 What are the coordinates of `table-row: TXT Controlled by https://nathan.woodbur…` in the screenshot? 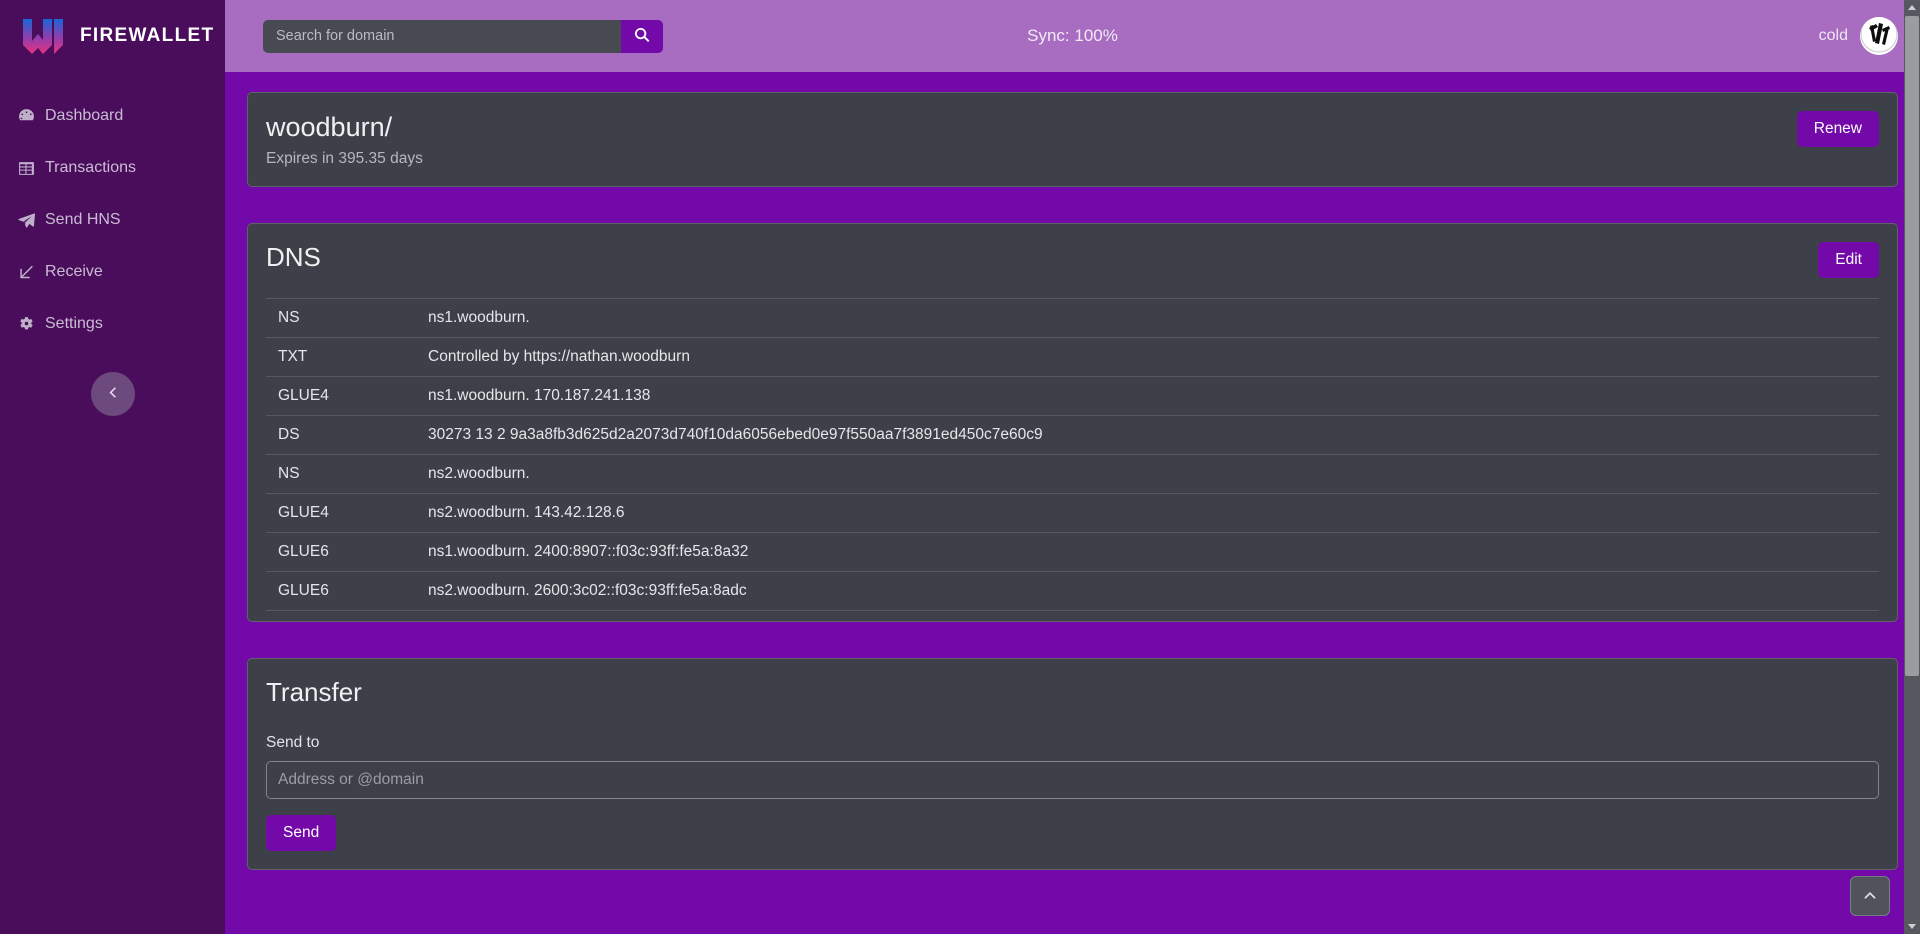 It's located at (1072, 356).